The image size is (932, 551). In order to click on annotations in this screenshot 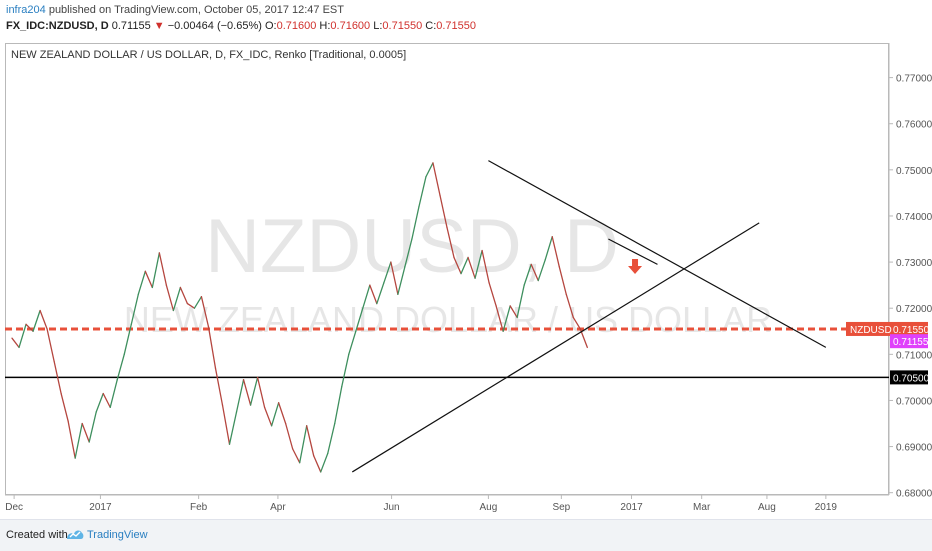, I will do `click(635, 266)`.